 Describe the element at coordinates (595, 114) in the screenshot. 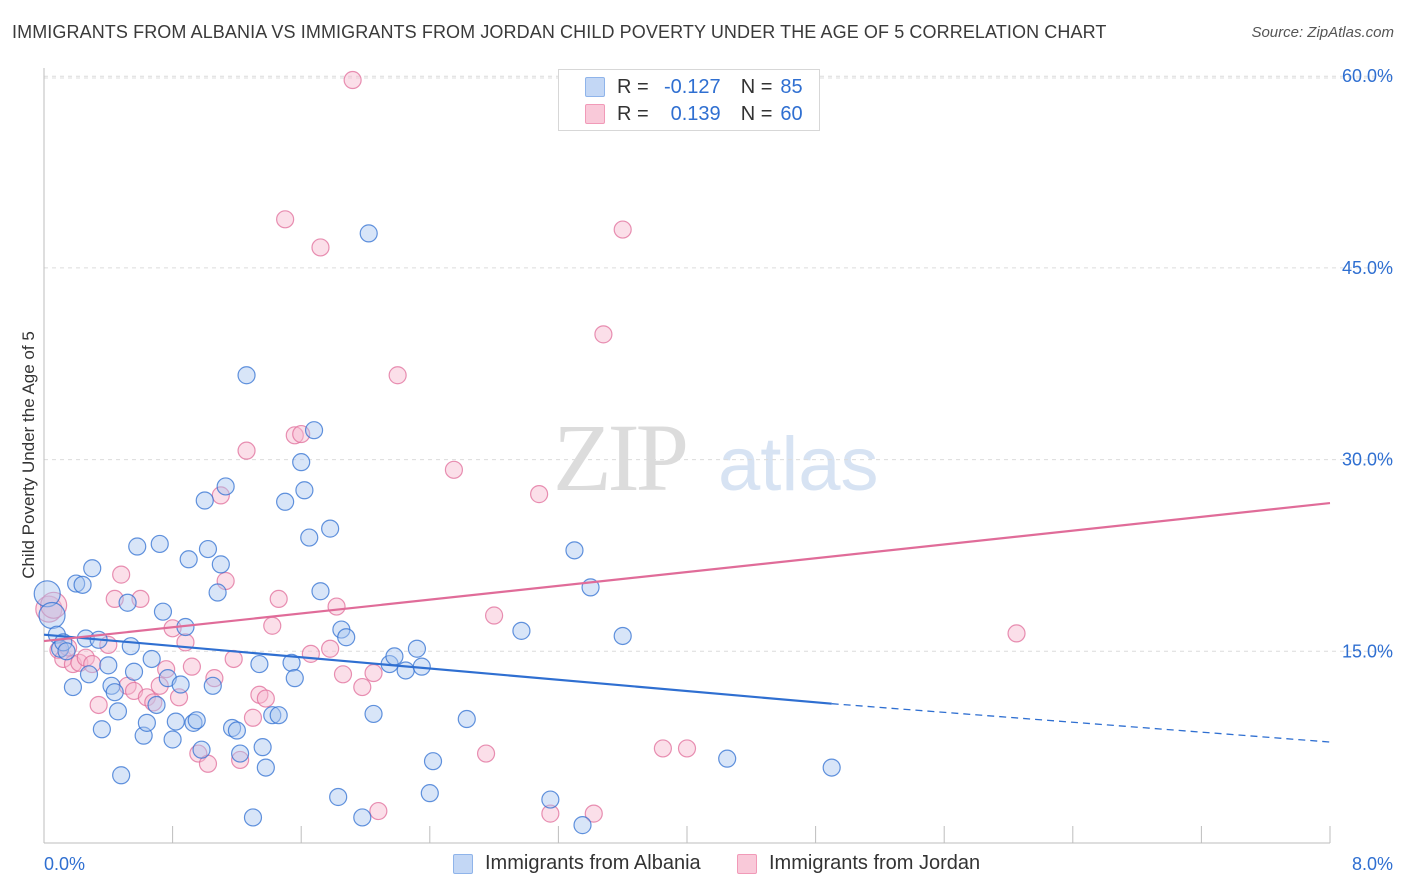

I see `legend-swatch-jordan` at that location.